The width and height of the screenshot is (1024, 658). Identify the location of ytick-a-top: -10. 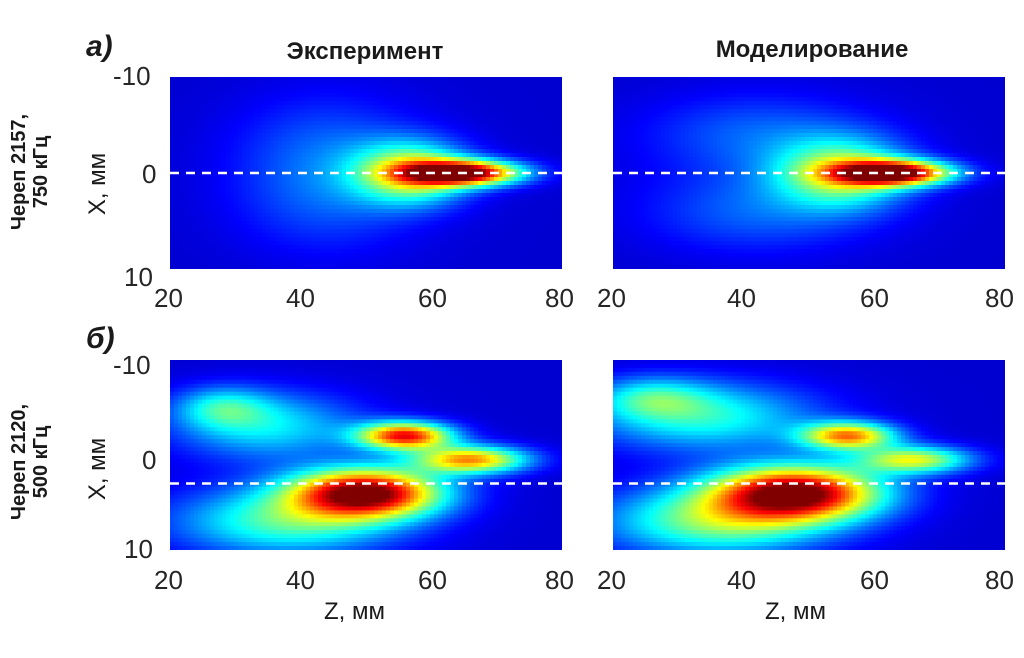
(132, 76).